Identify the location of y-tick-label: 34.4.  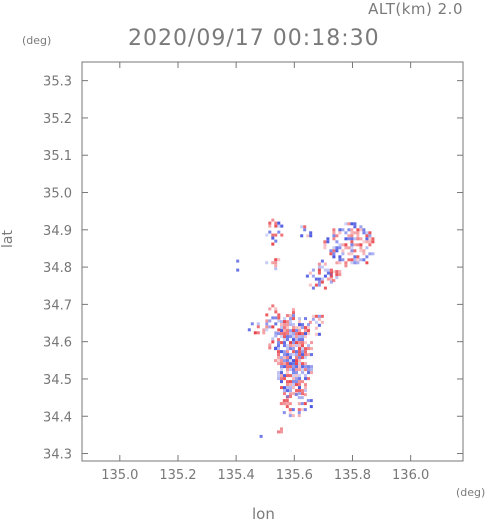
(57, 417).